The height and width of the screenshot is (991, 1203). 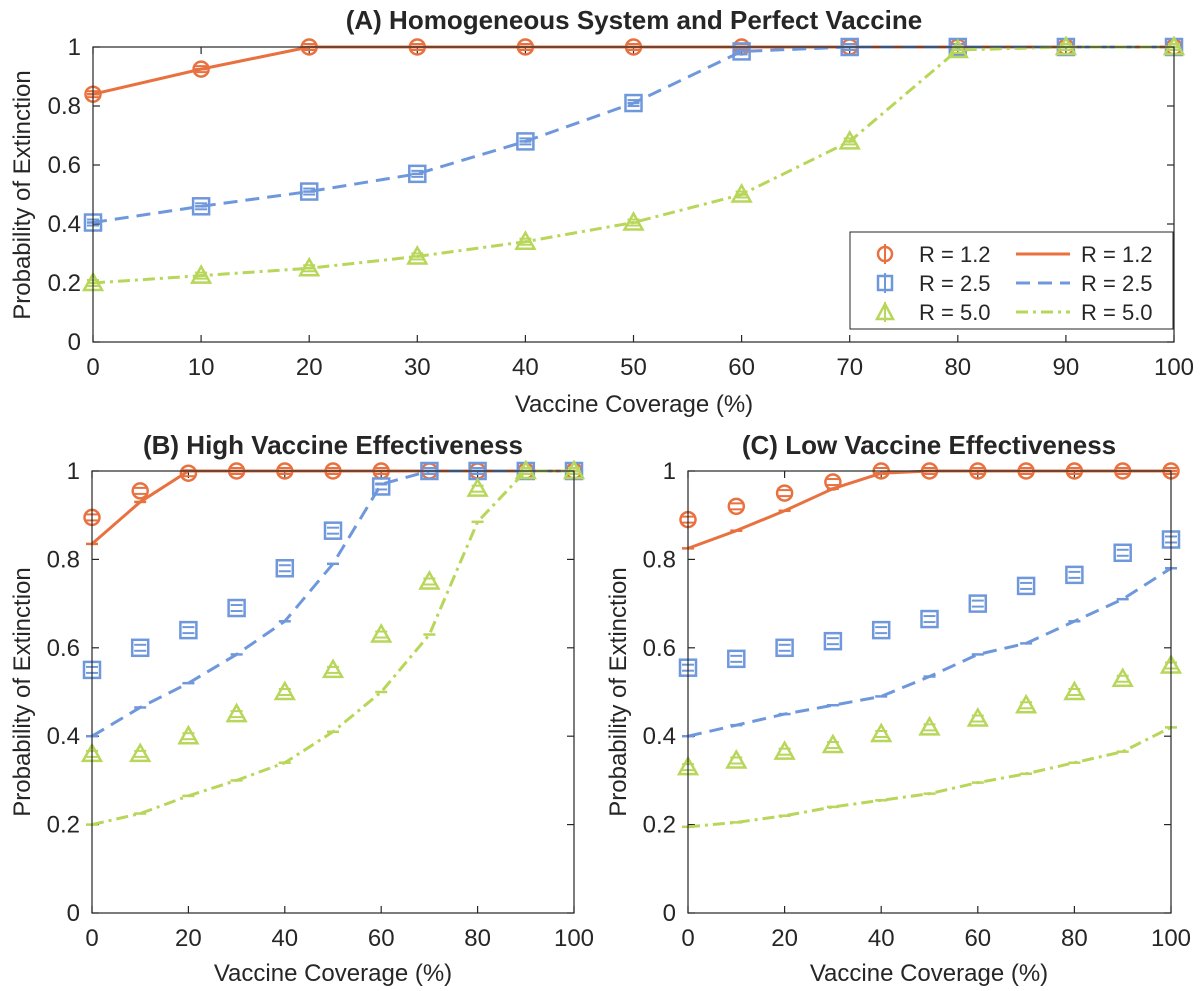 What do you see at coordinates (201, 367) in the screenshot?
I see `x-tick-label: 10` at bounding box center [201, 367].